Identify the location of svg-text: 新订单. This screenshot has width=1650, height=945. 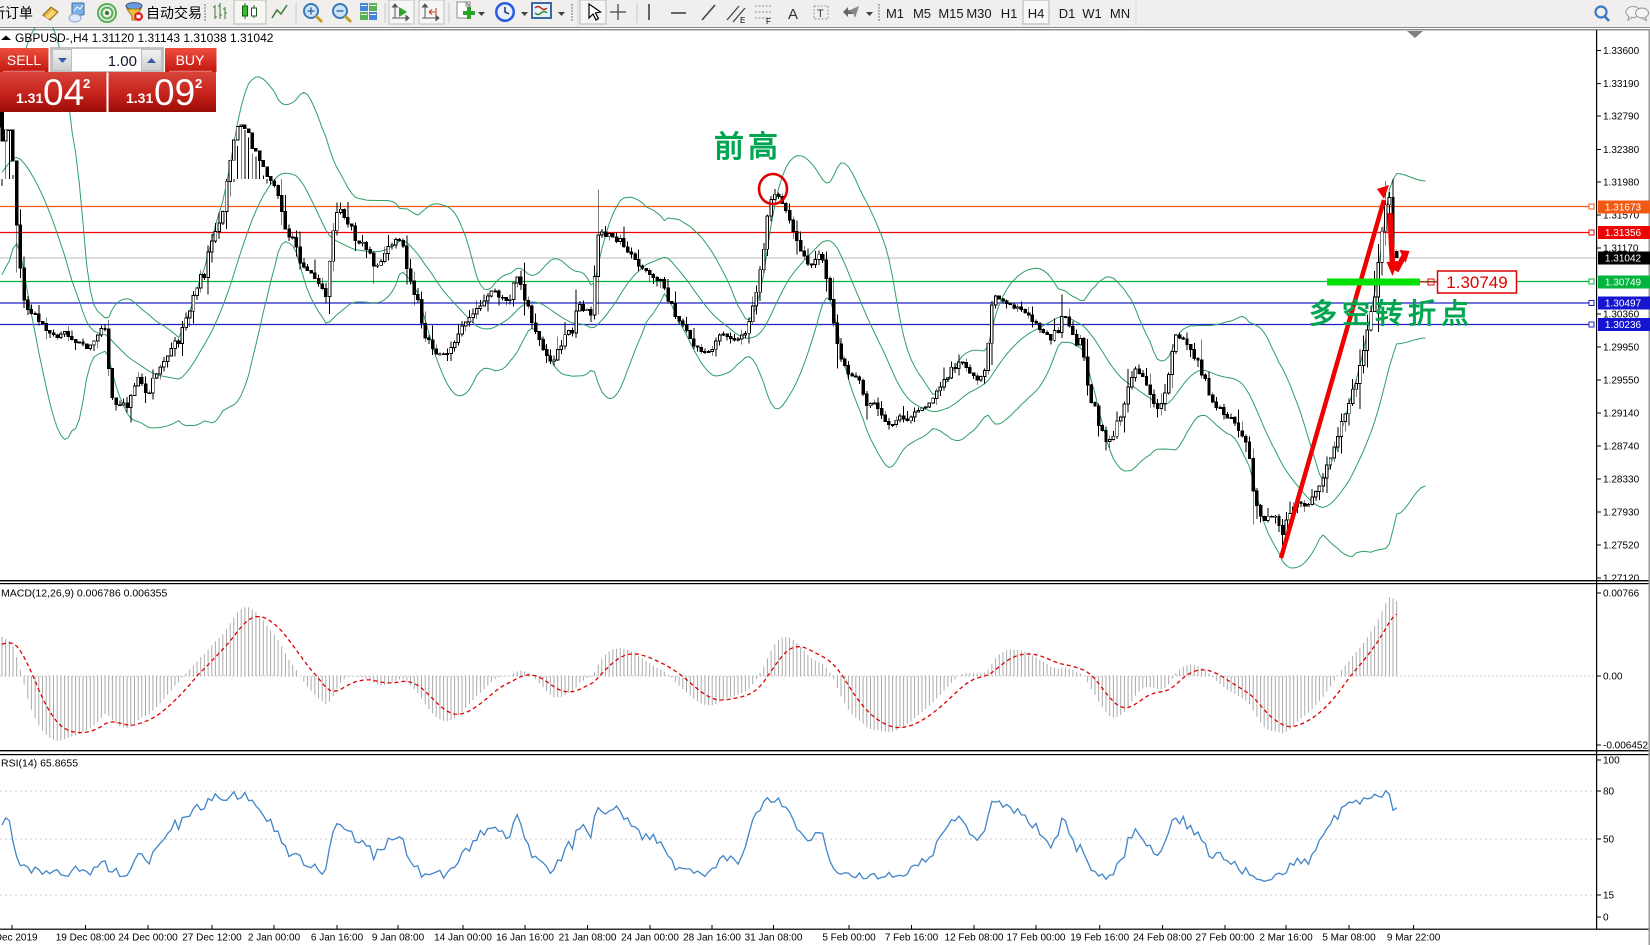
(16, 13).